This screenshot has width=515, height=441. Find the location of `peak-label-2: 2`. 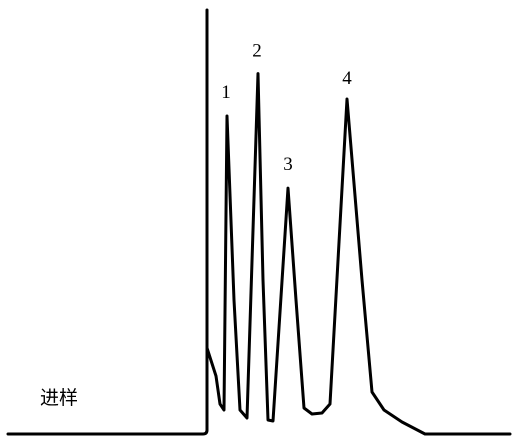

peak-label-2: 2 is located at coordinates (257, 51).